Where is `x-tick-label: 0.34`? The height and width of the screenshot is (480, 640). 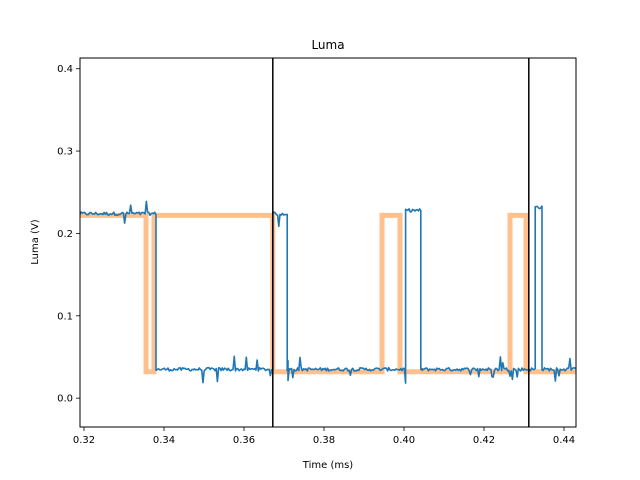 x-tick-label: 0.34 is located at coordinates (164, 440).